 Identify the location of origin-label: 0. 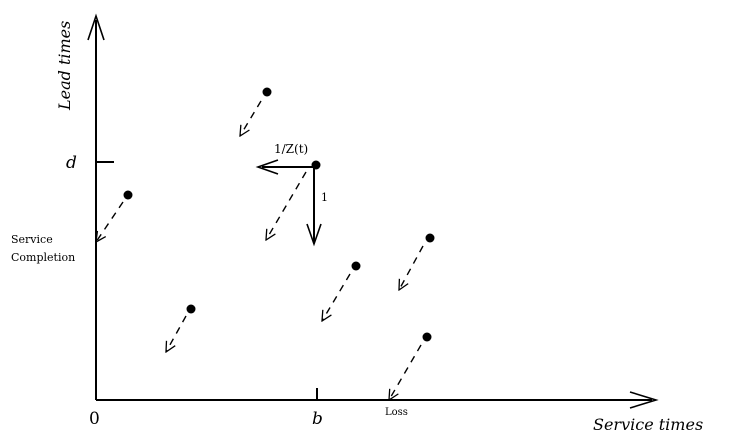
(94, 419).